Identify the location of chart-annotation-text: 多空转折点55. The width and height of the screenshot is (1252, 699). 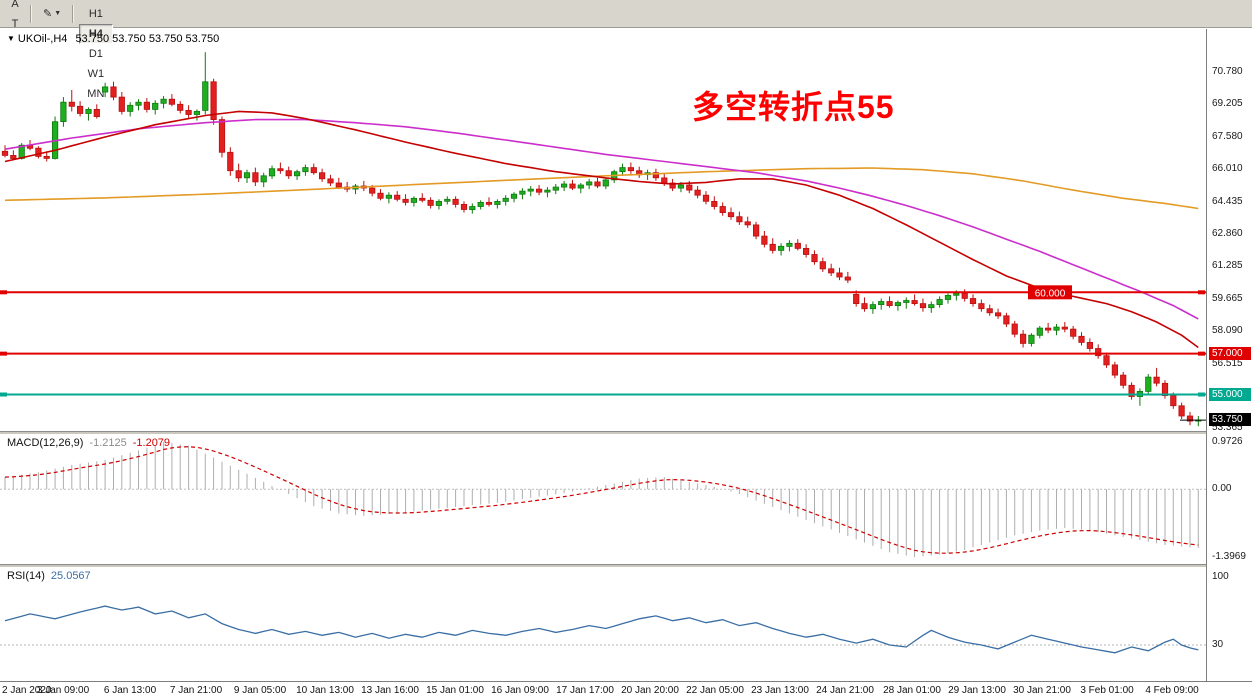
(793, 107).